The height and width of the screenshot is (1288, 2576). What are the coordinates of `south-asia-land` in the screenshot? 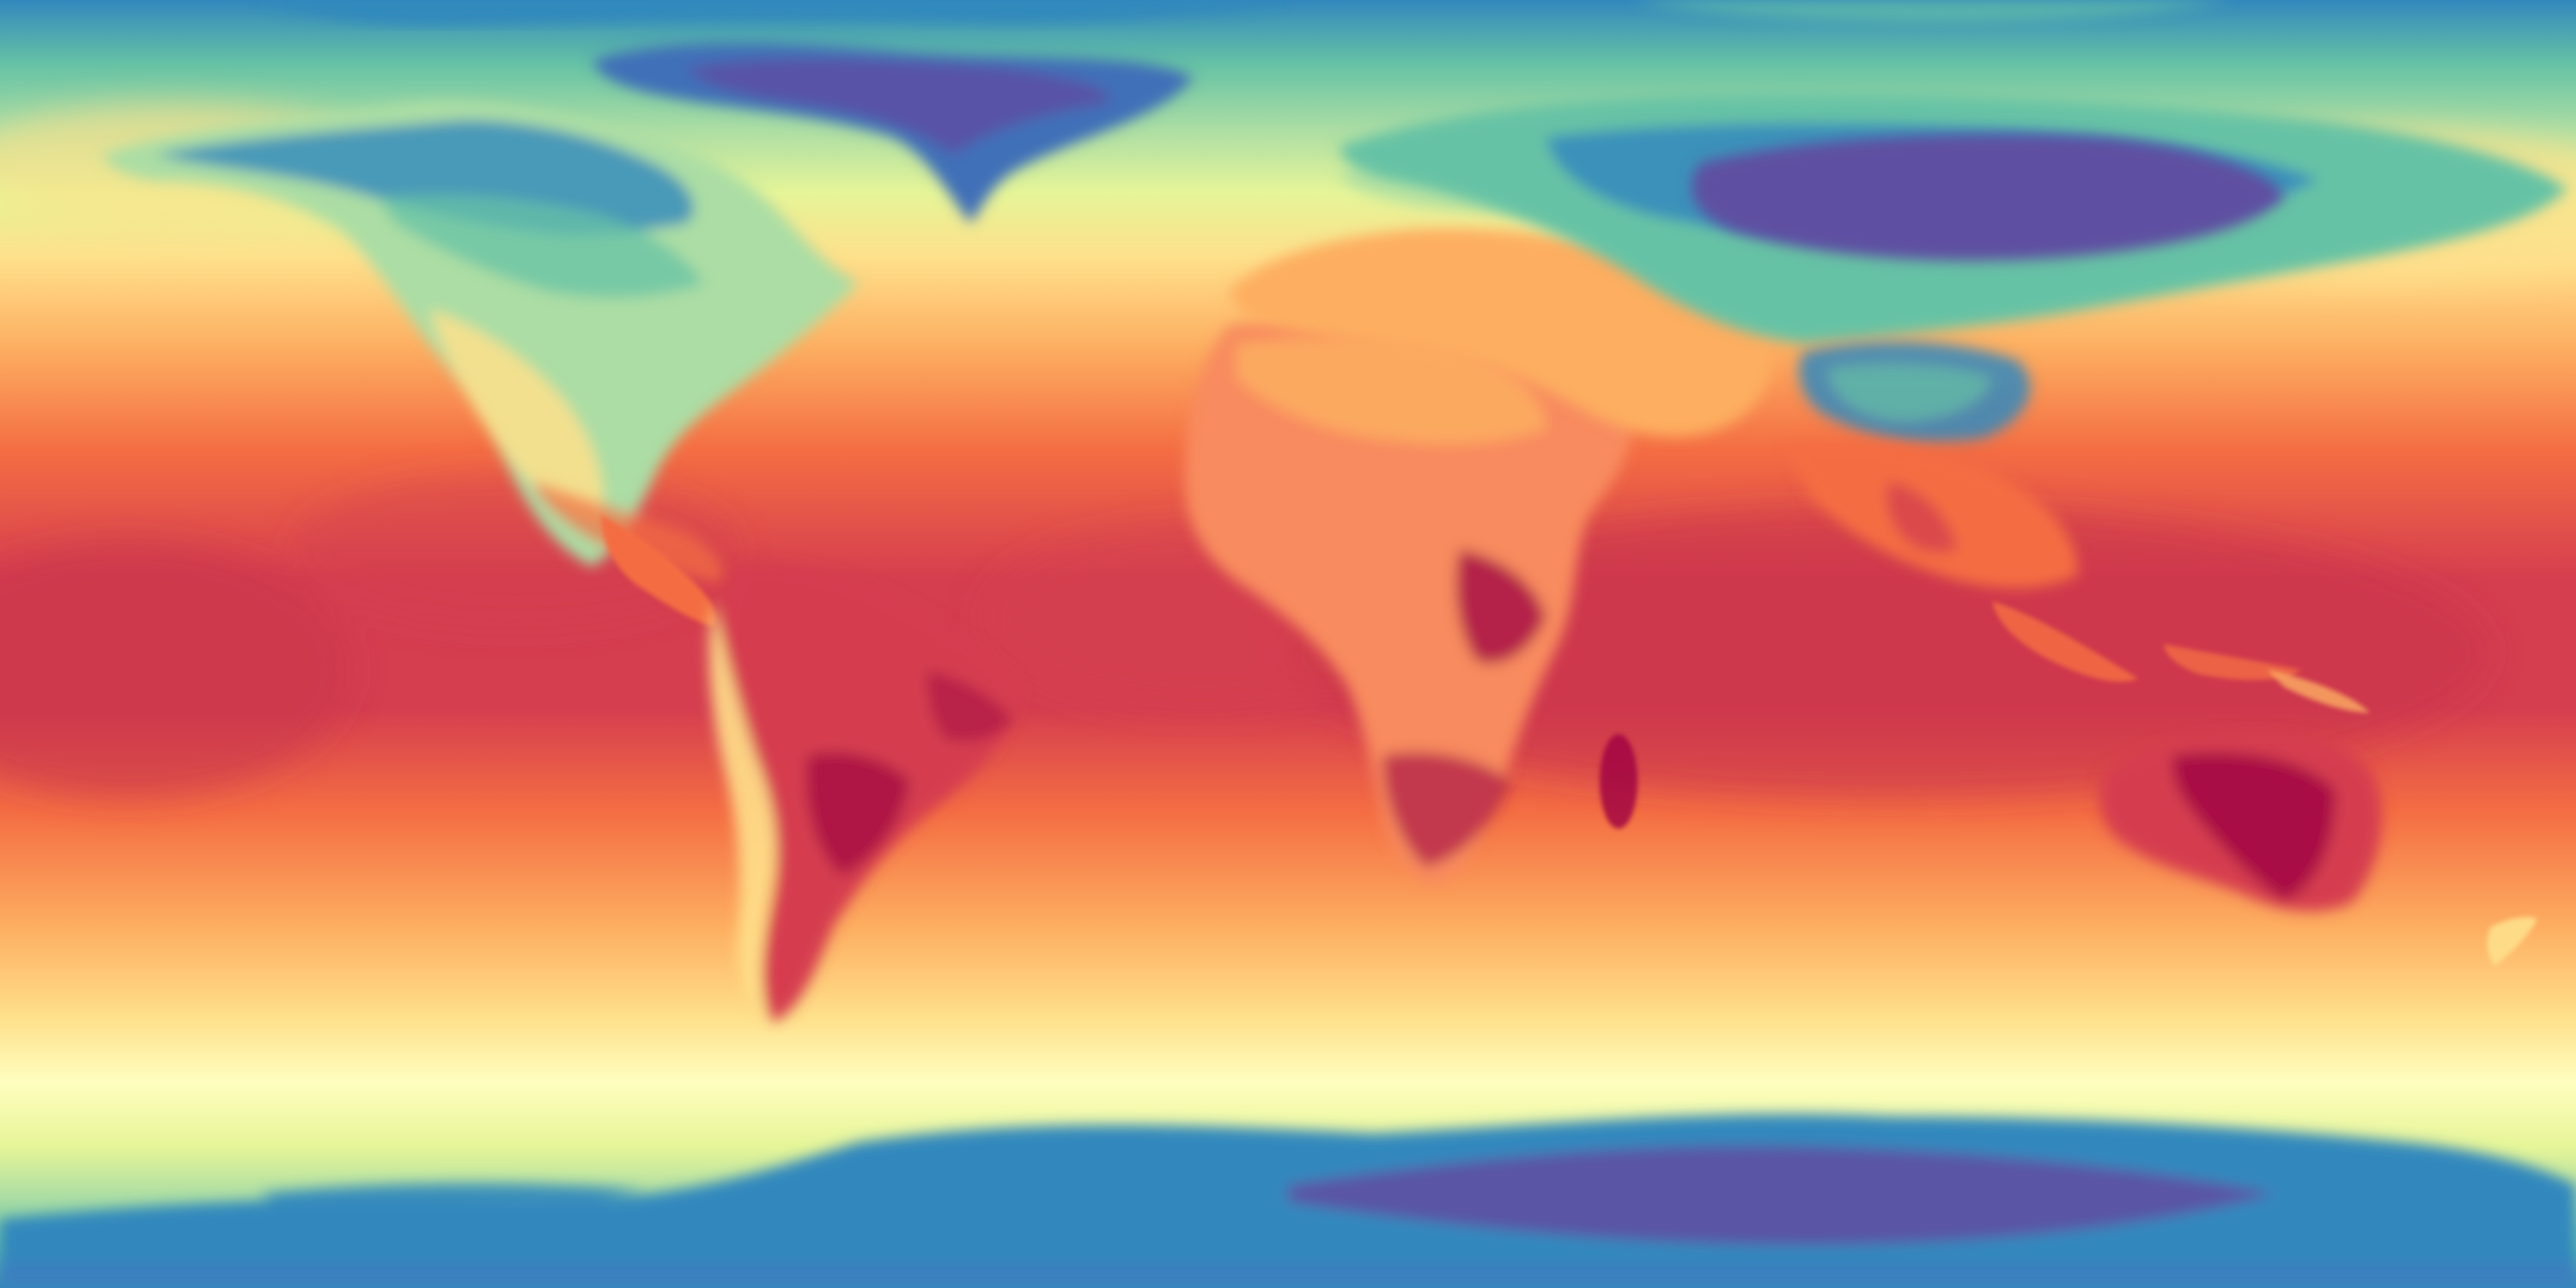 It's located at (1932, 515).